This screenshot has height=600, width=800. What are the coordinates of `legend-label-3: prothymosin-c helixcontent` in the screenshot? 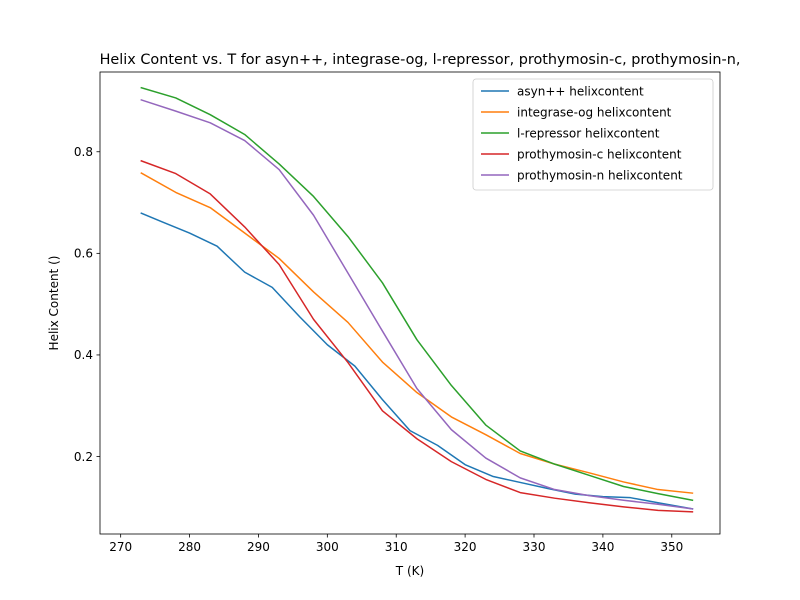 It's located at (599, 154).